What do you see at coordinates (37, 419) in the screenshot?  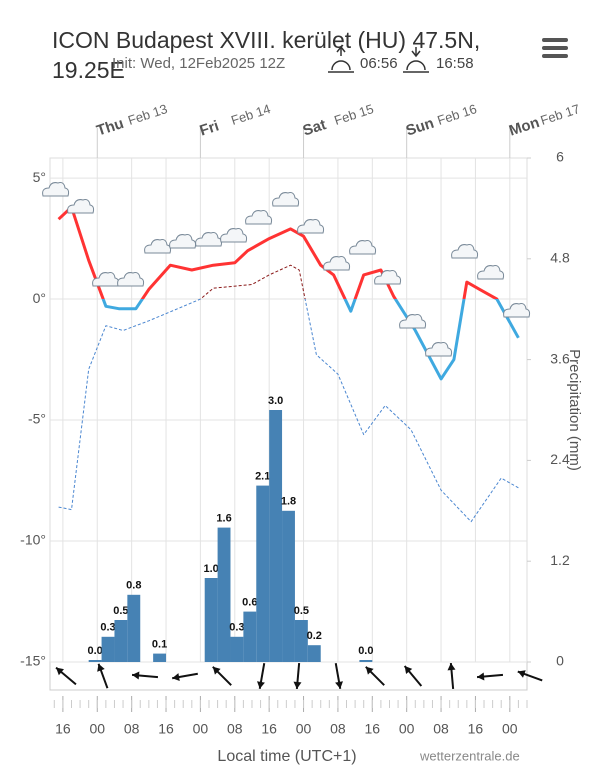 I see `y-tick-label: -5°` at bounding box center [37, 419].